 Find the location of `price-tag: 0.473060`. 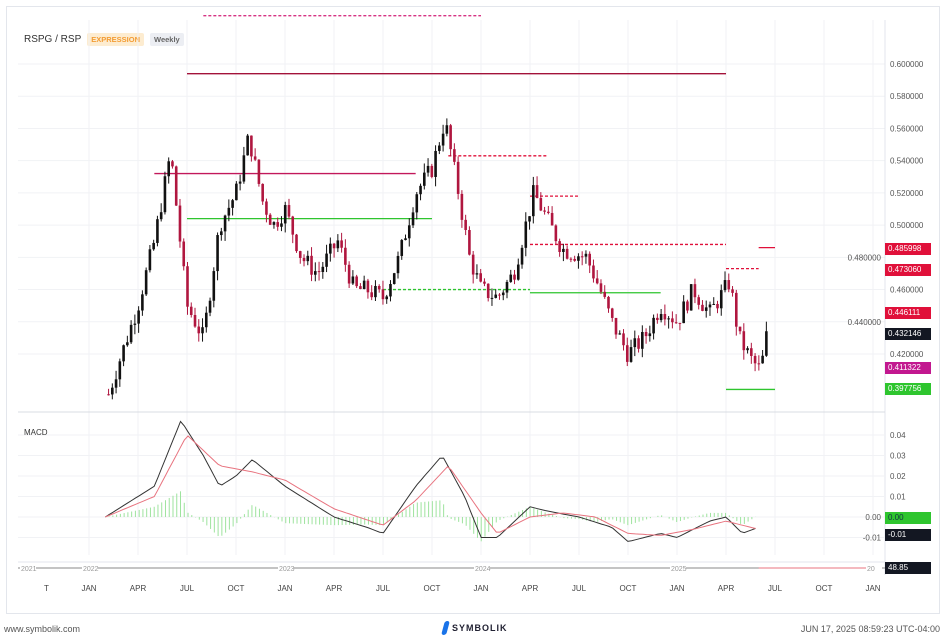

price-tag: 0.473060 is located at coordinates (908, 270).